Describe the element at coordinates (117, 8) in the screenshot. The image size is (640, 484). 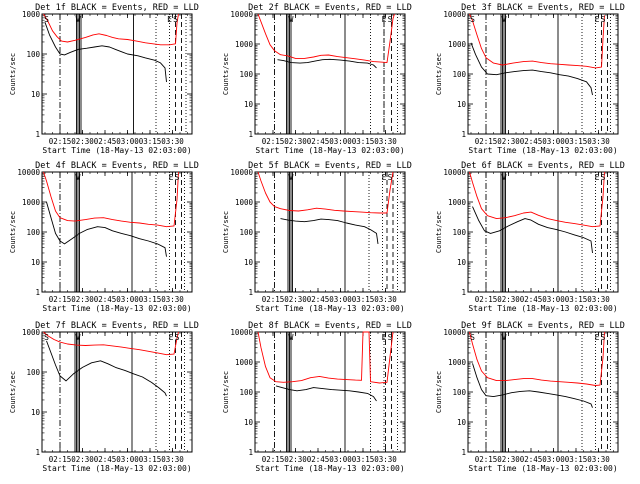
I see `panel-title: Det 1f BLACK = Events, RED = LLD` at that location.